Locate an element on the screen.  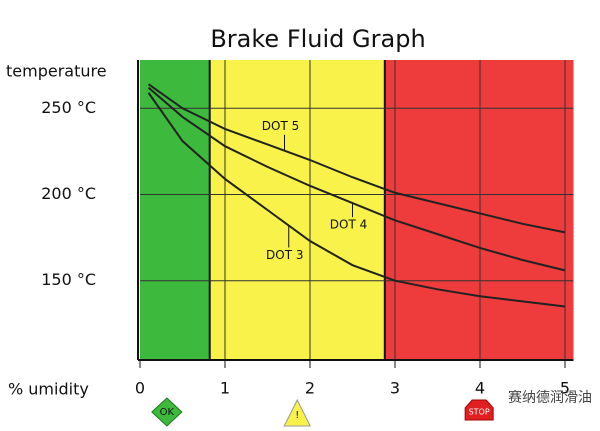
x-tick-label: 0 is located at coordinates (140, 388).